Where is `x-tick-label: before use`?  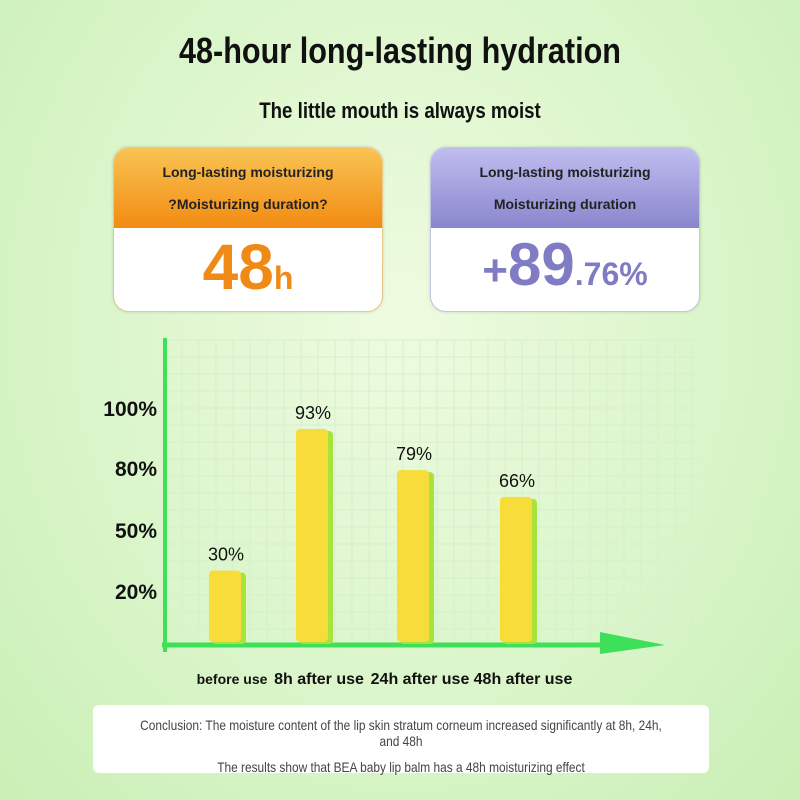
x-tick-label: before use is located at coordinates (232, 679).